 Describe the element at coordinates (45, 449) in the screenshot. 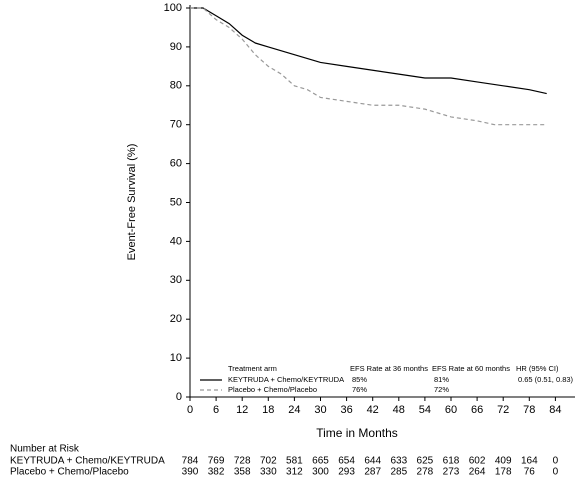

I see `risk-title: Number at Risk` at that location.